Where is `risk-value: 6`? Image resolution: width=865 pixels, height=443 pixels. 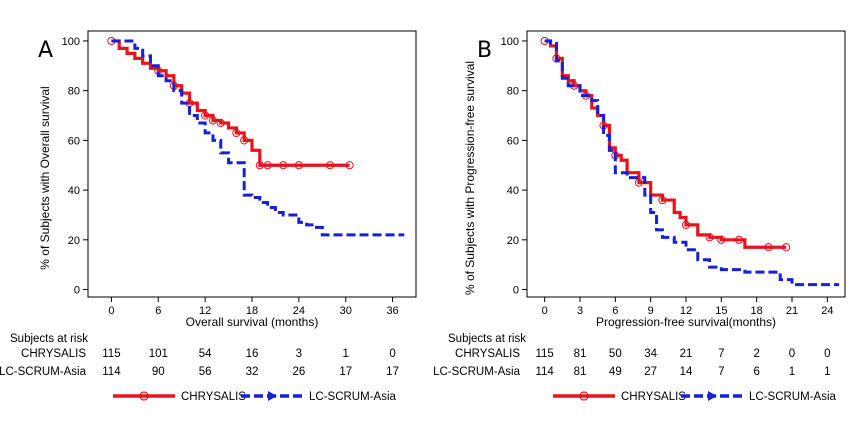 risk-value: 6 is located at coordinates (756, 372).